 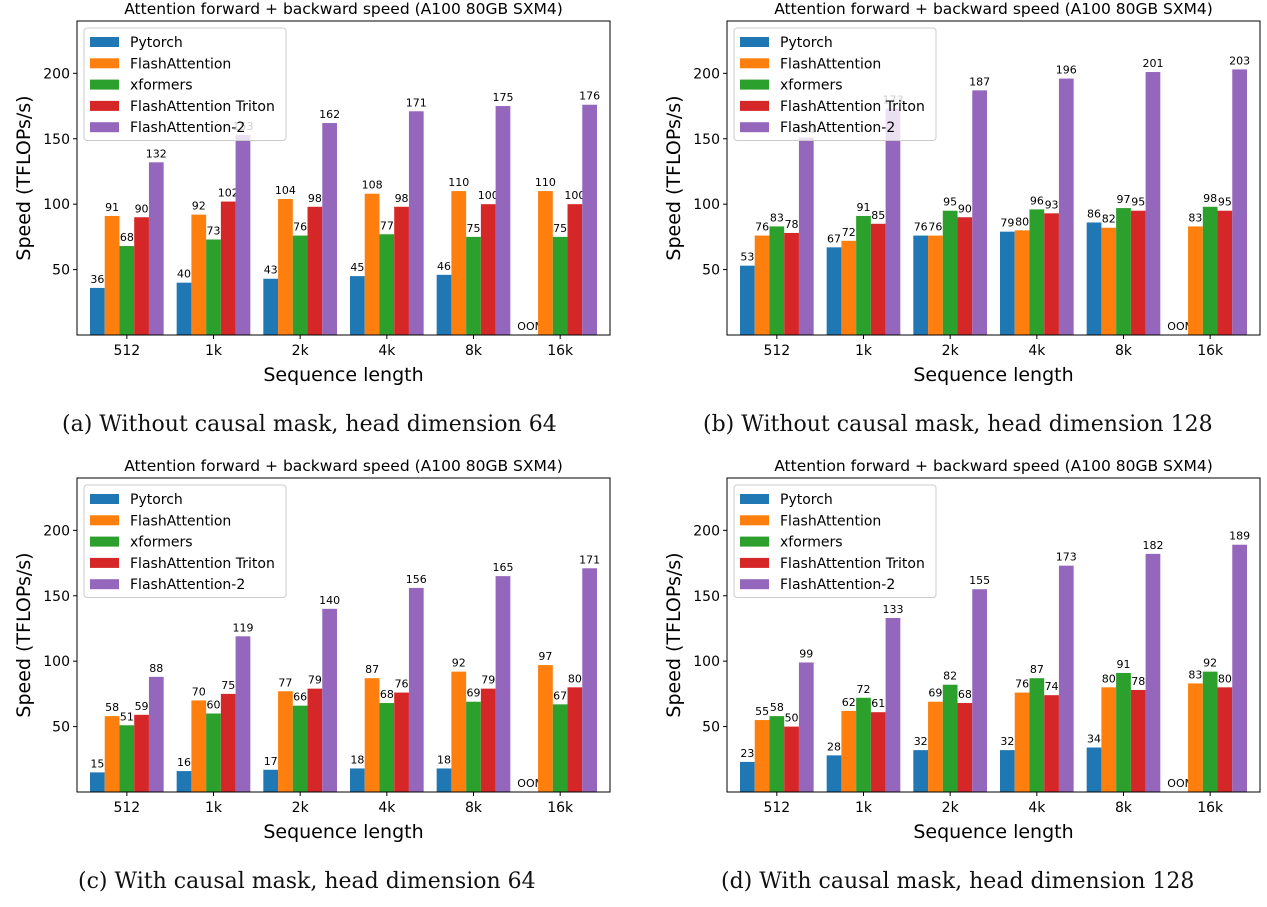 I want to click on bar-value-label: 23, so click(x=747, y=753).